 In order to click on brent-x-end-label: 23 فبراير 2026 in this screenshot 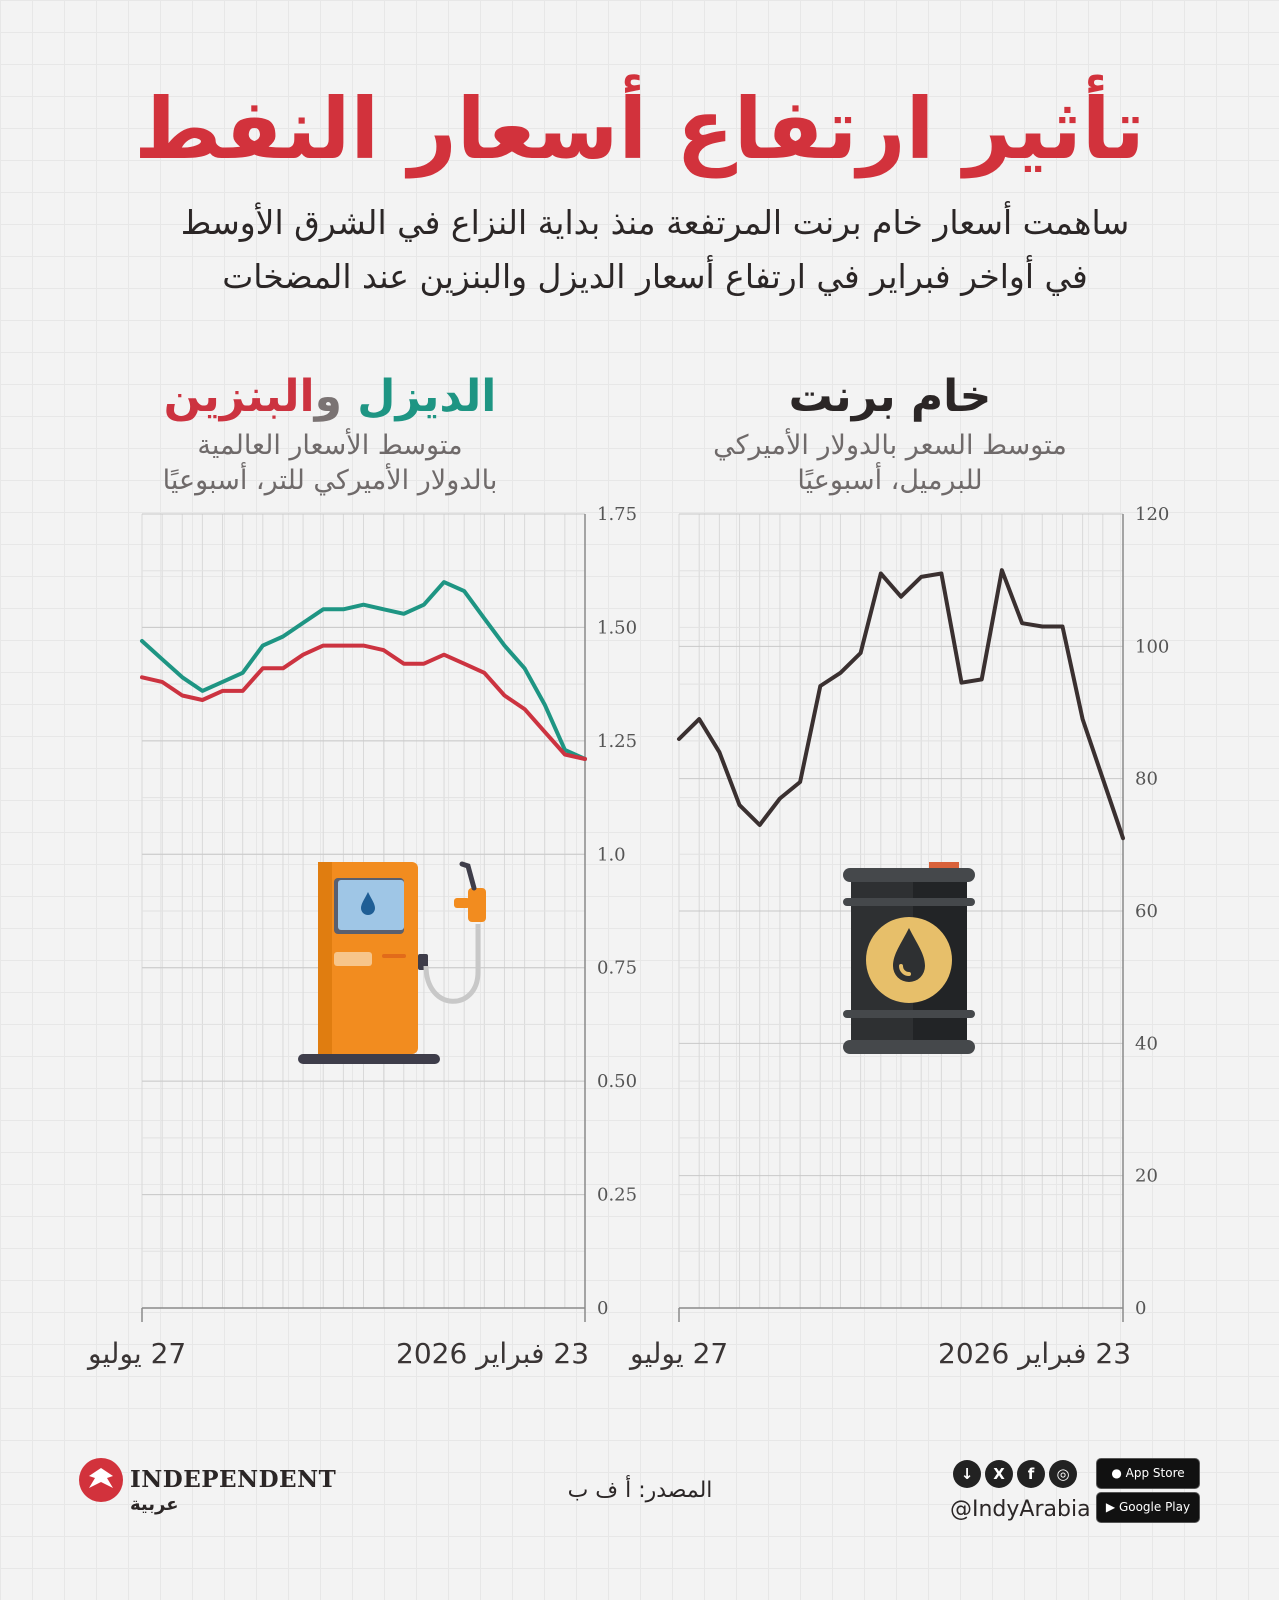, I will do `click(1035, 1353)`.